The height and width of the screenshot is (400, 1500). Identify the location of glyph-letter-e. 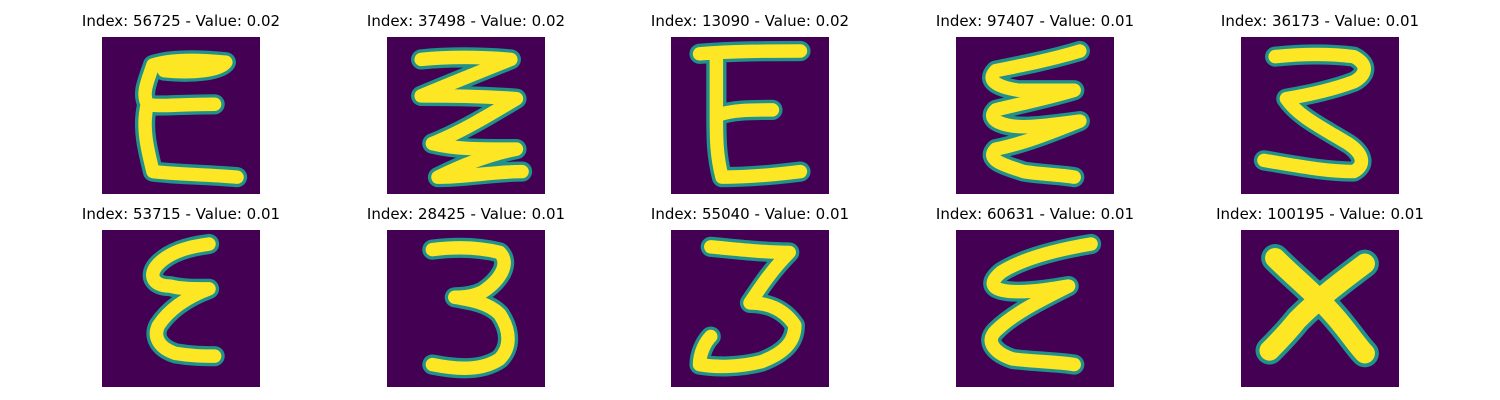
(750, 114).